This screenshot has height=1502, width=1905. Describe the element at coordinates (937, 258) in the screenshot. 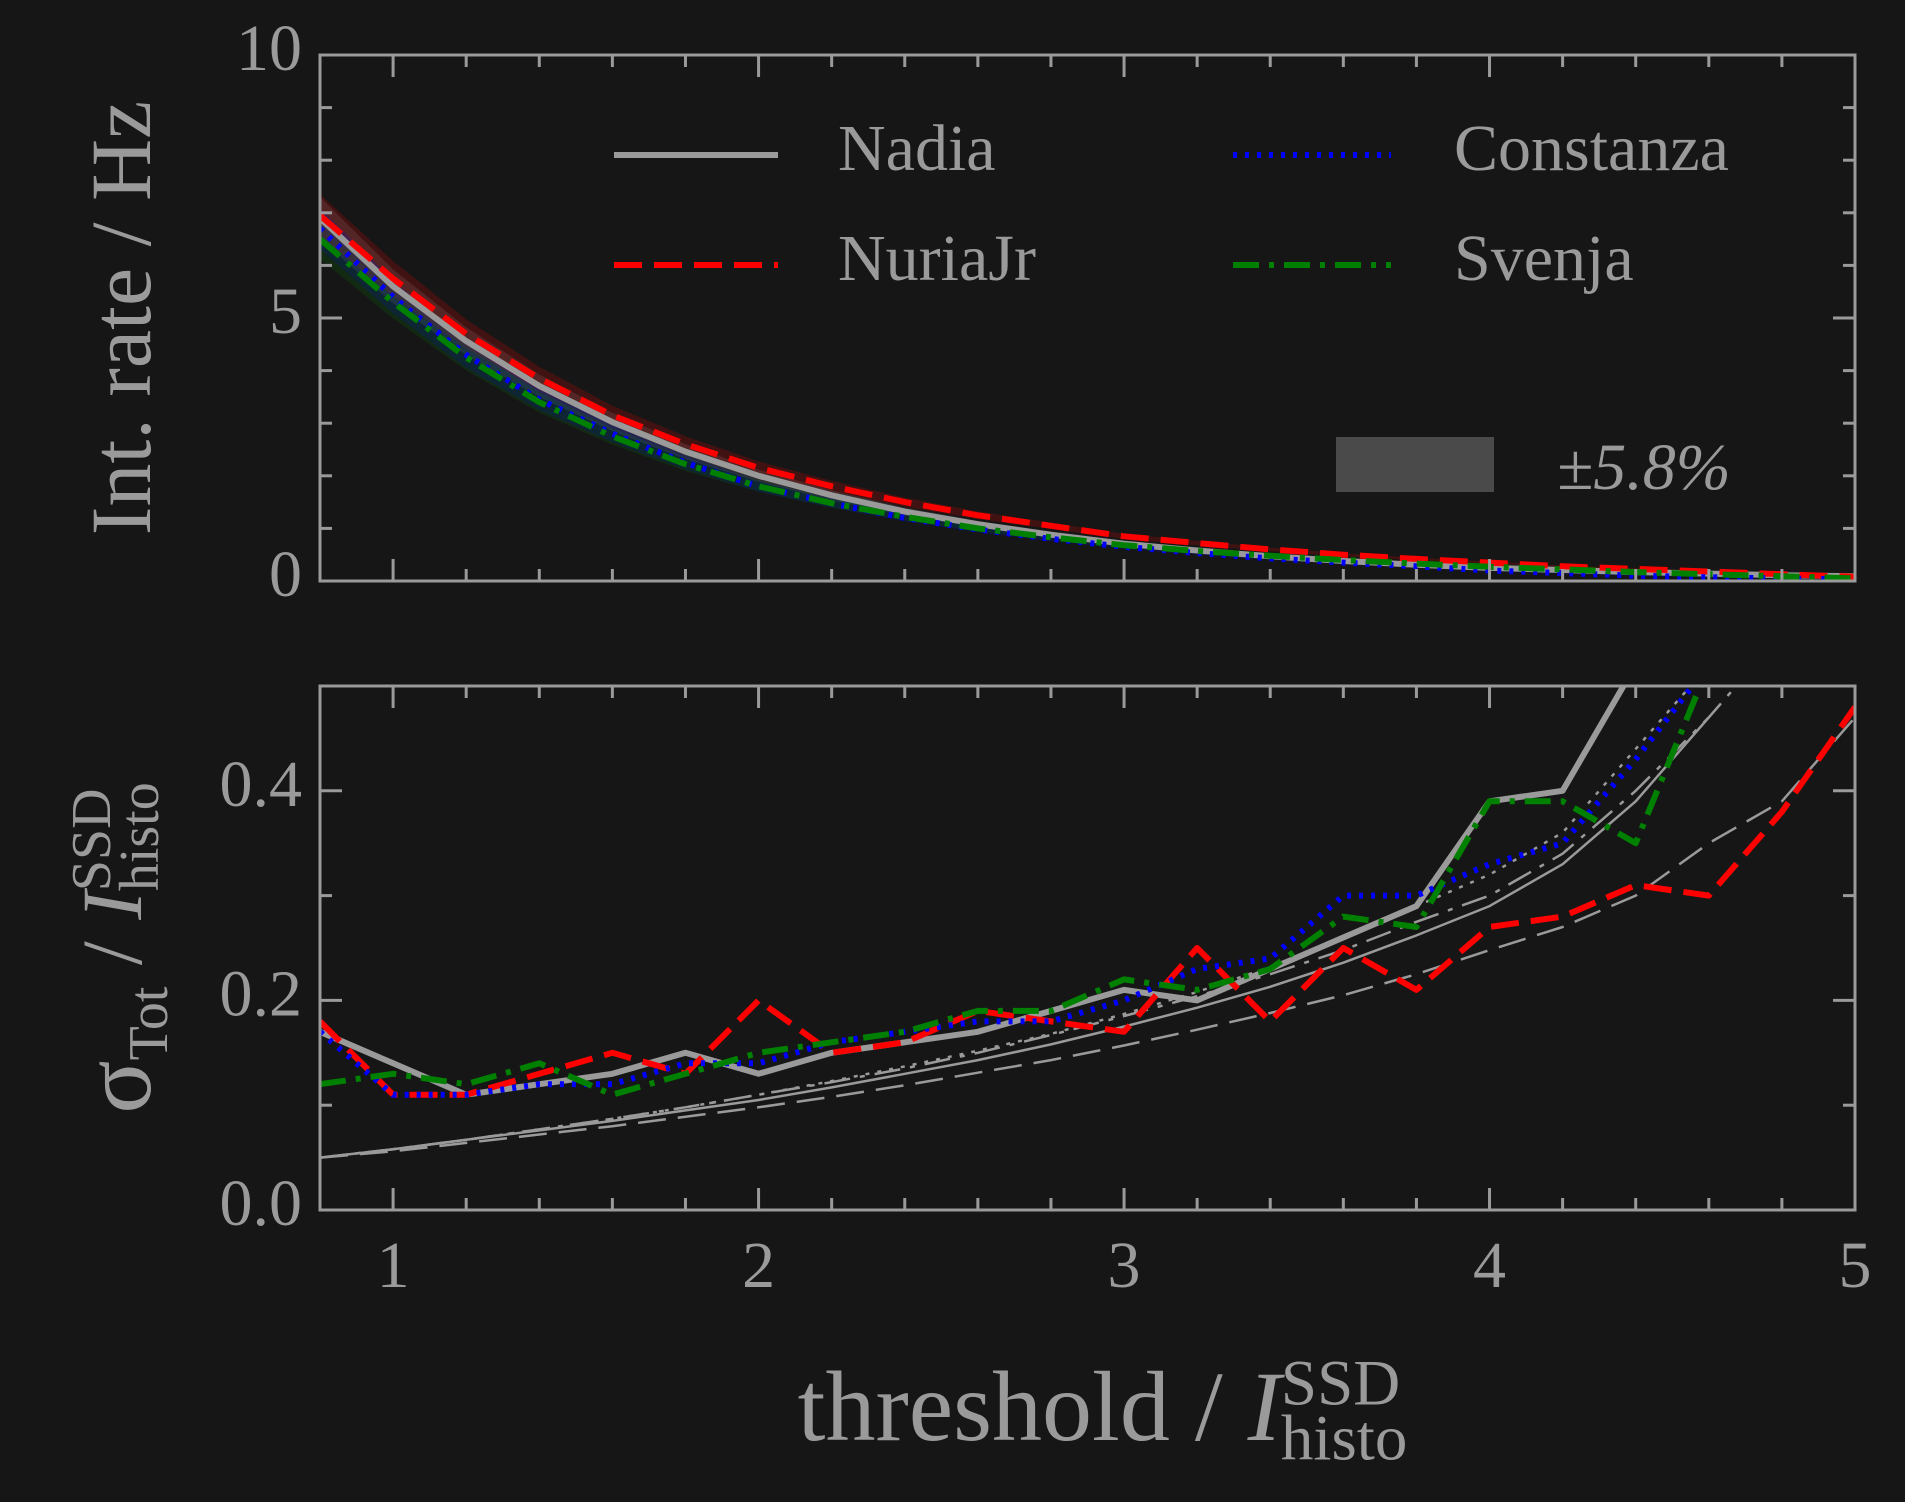

I see `legend-label: NuriaJr` at that location.